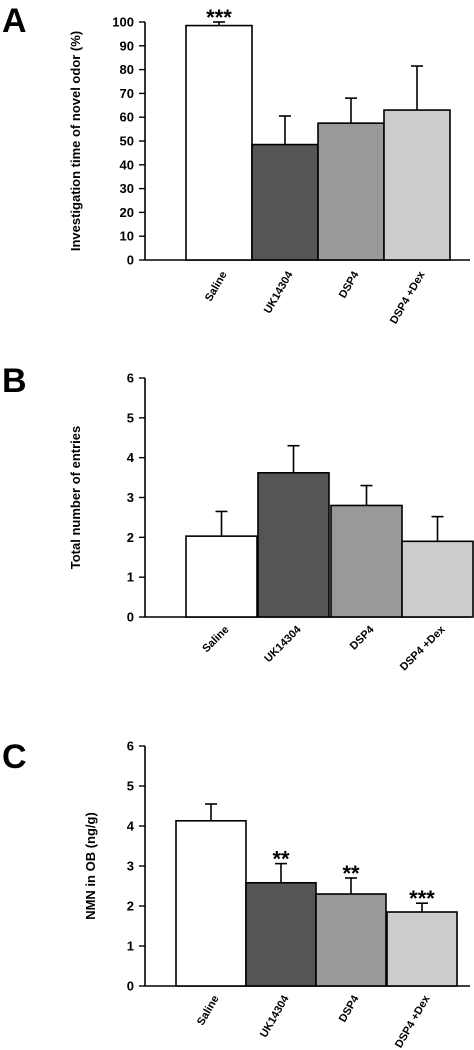 The width and height of the screenshot is (474, 1050). Describe the element at coordinates (14, 757) in the screenshot. I see `panel-letter: C` at that location.